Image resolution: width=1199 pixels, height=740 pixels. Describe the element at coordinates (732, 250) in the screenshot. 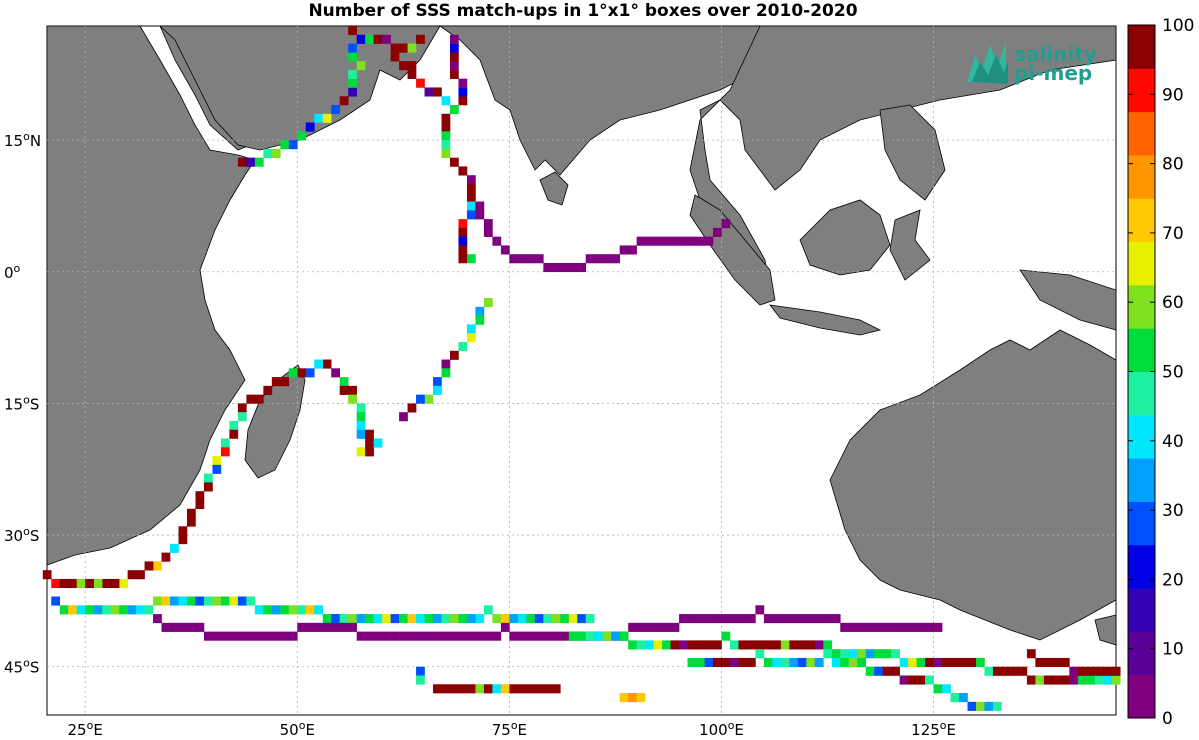

I see `sumatra-land` at that location.